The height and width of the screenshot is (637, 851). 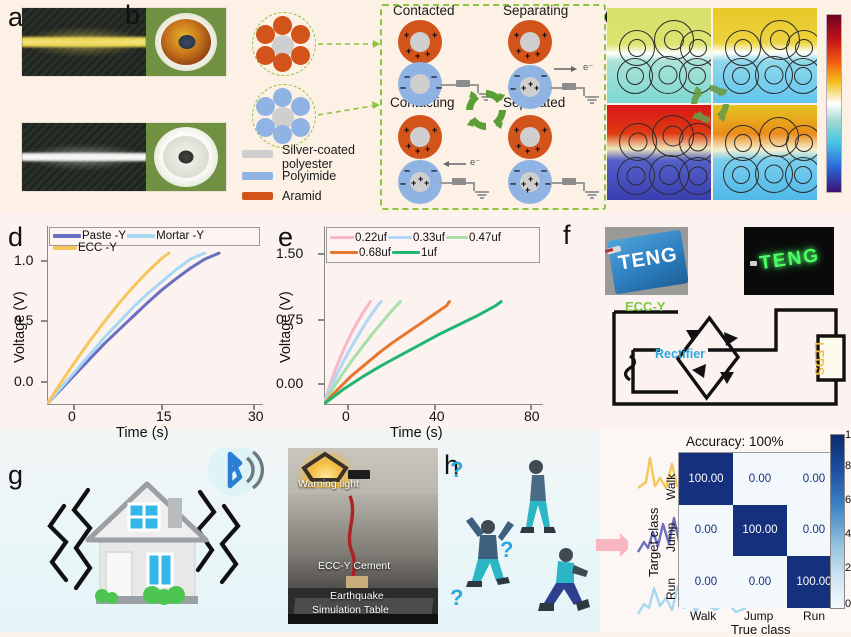 I want to click on chart-e-xtick-1: 40, so click(x=437, y=416).